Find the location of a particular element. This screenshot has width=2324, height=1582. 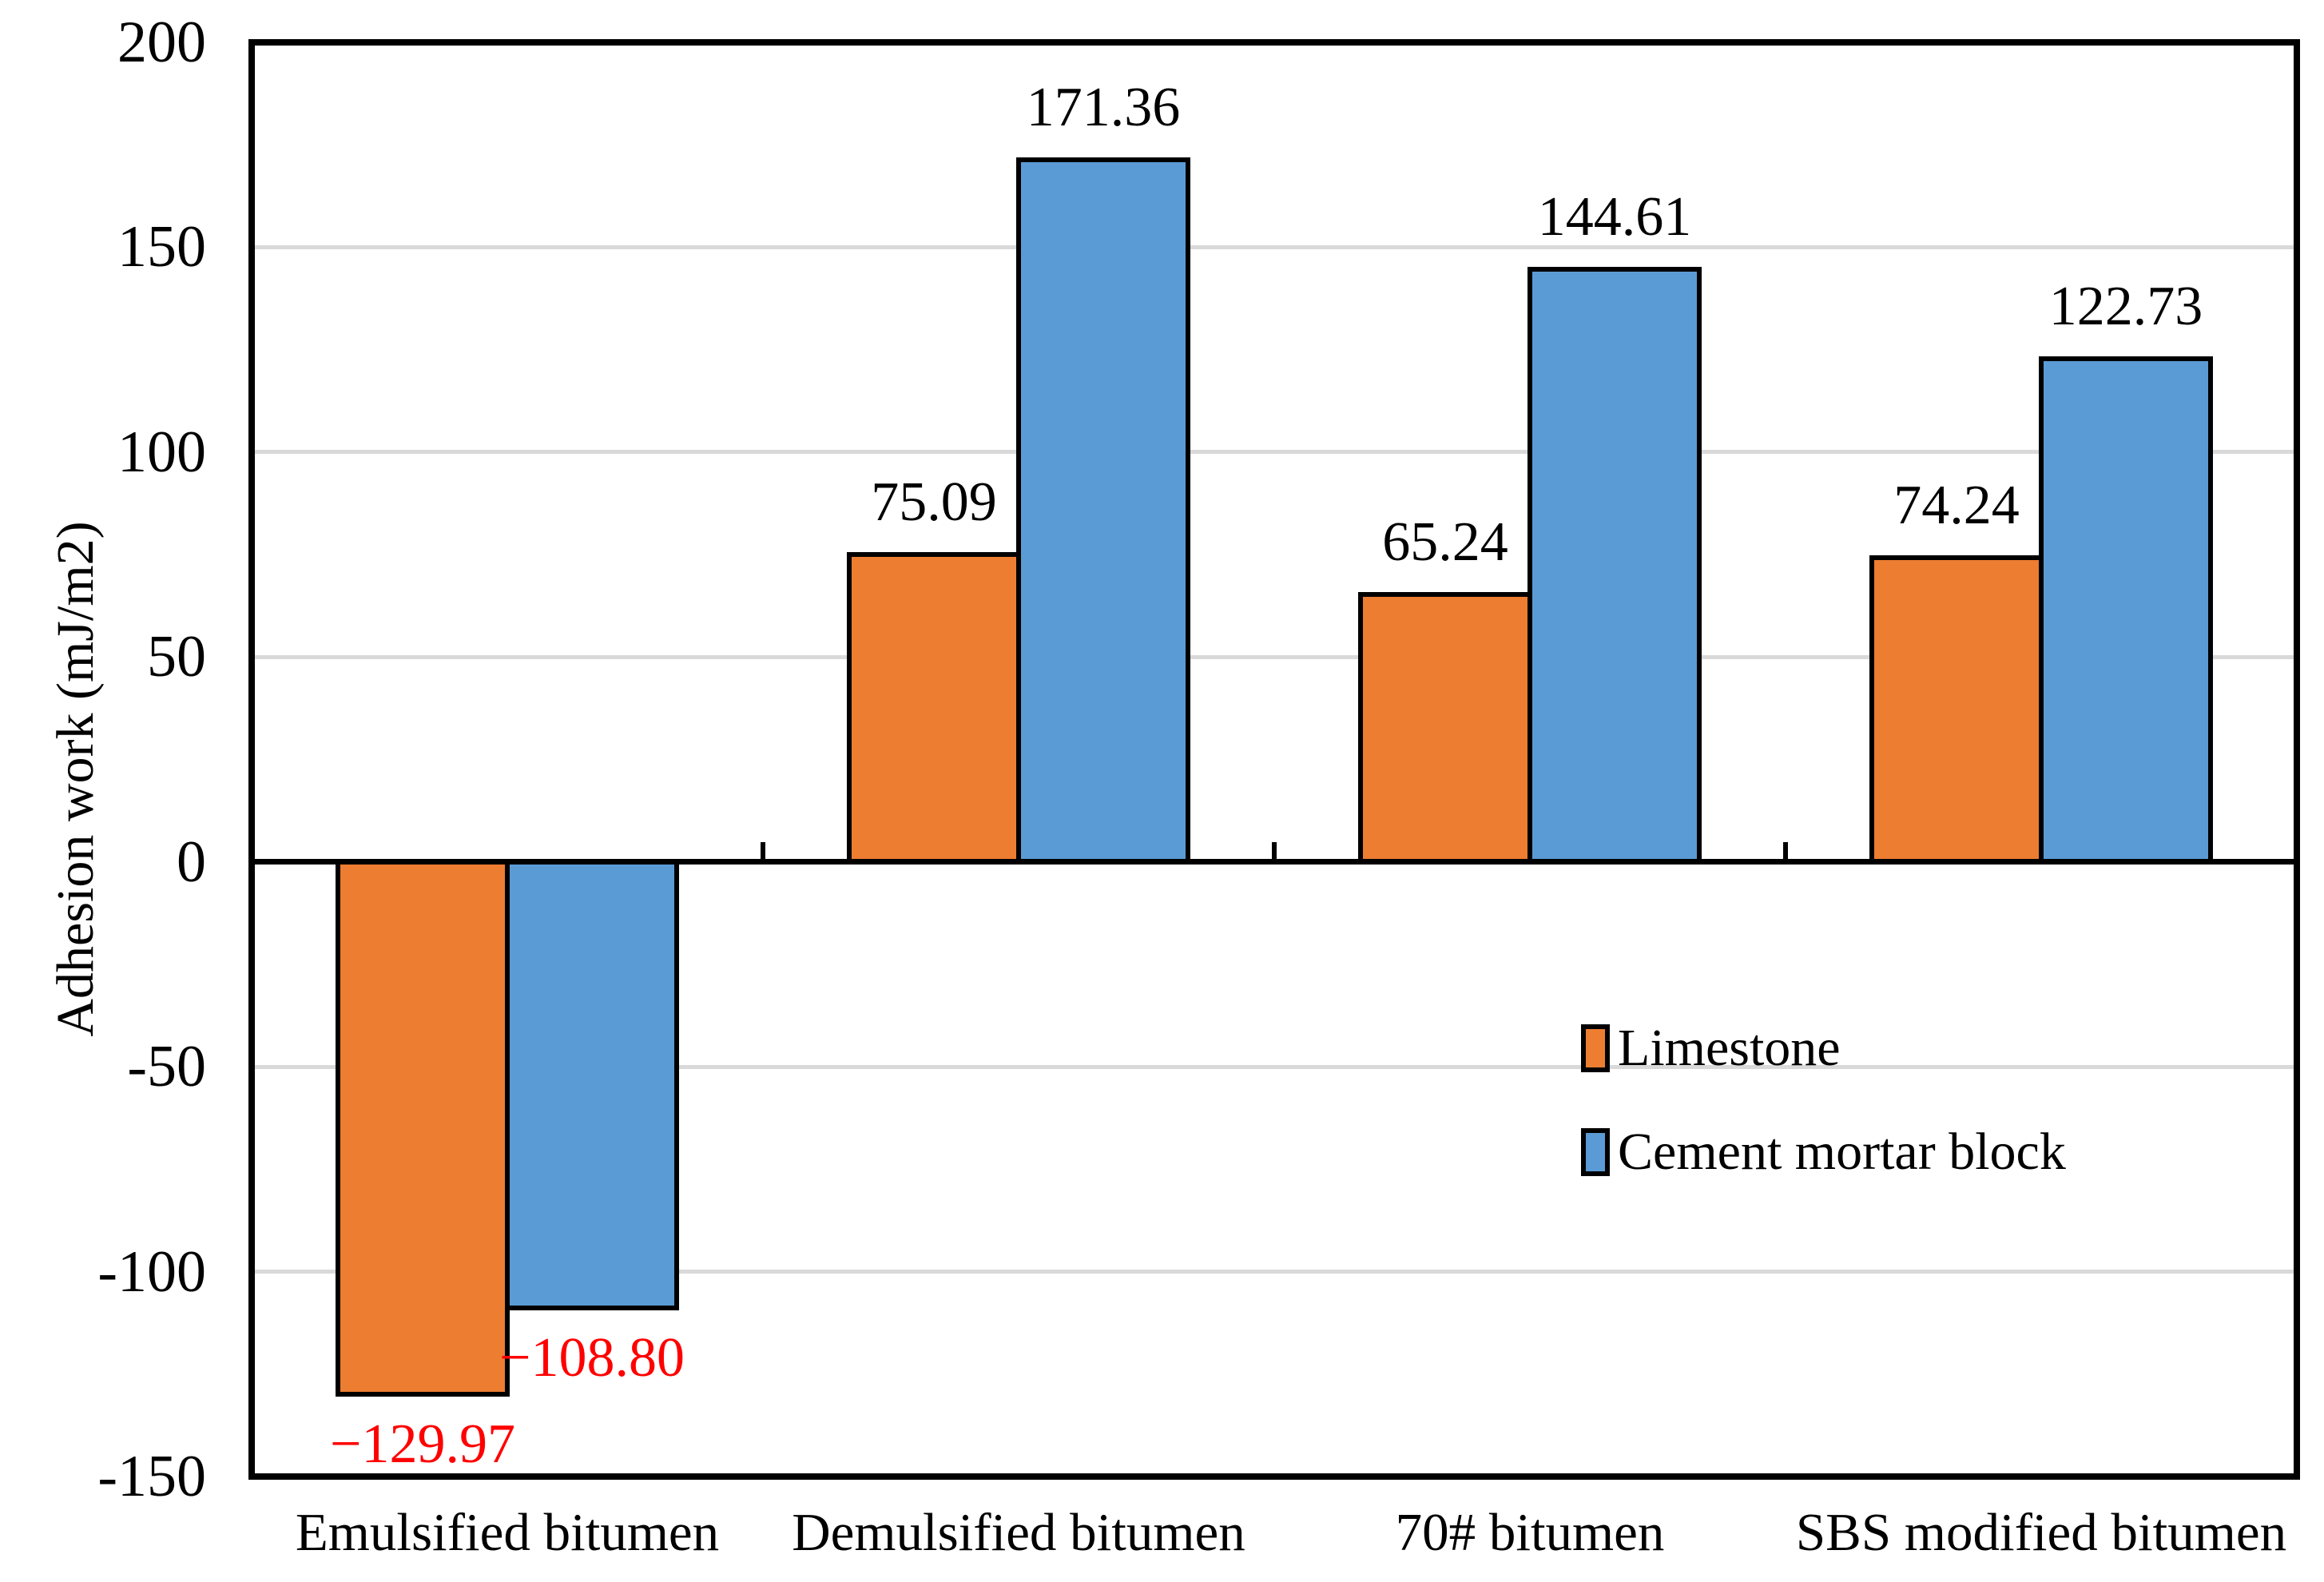

legend-item-limestone: Limestone is located at coordinates (1824, 1048).